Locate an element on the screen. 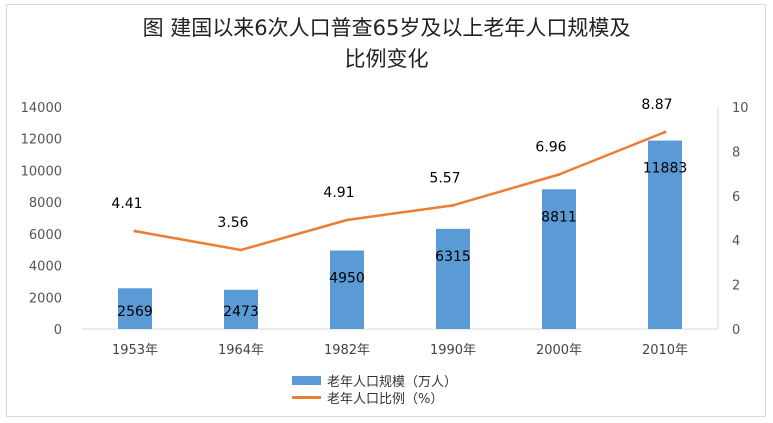 The width and height of the screenshot is (773, 423). line-data-label: 3.56 is located at coordinates (232, 223).